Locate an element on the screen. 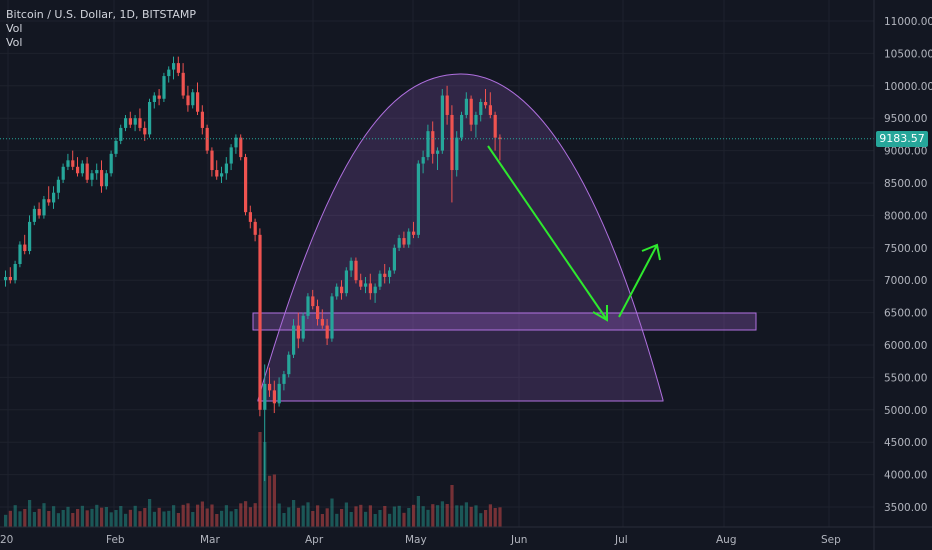 This screenshot has width=932, height=550. arrow-up-drawing is located at coordinates (638, 281).